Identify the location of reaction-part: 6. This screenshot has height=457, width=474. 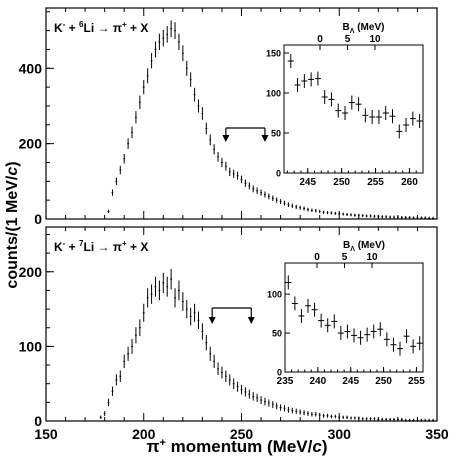
(81, 24).